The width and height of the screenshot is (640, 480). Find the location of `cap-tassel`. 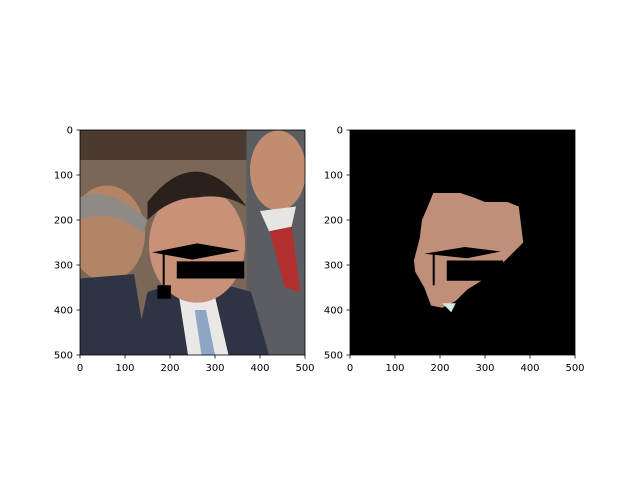

cap-tassel is located at coordinates (164, 292).